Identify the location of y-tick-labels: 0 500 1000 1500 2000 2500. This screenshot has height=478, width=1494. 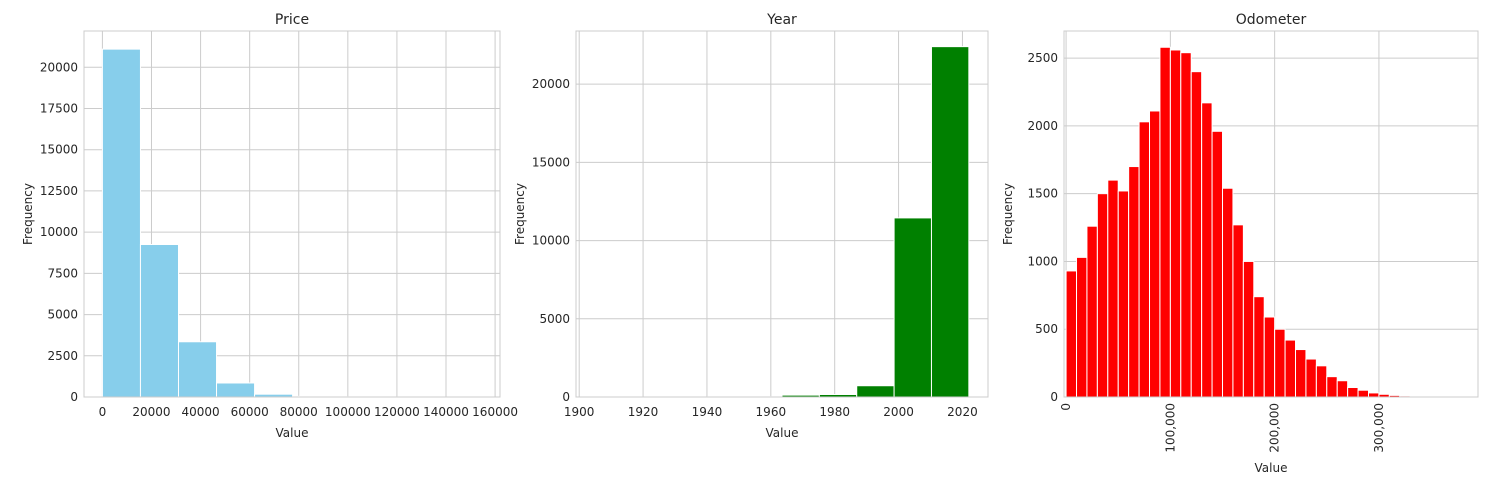
(1042, 227).